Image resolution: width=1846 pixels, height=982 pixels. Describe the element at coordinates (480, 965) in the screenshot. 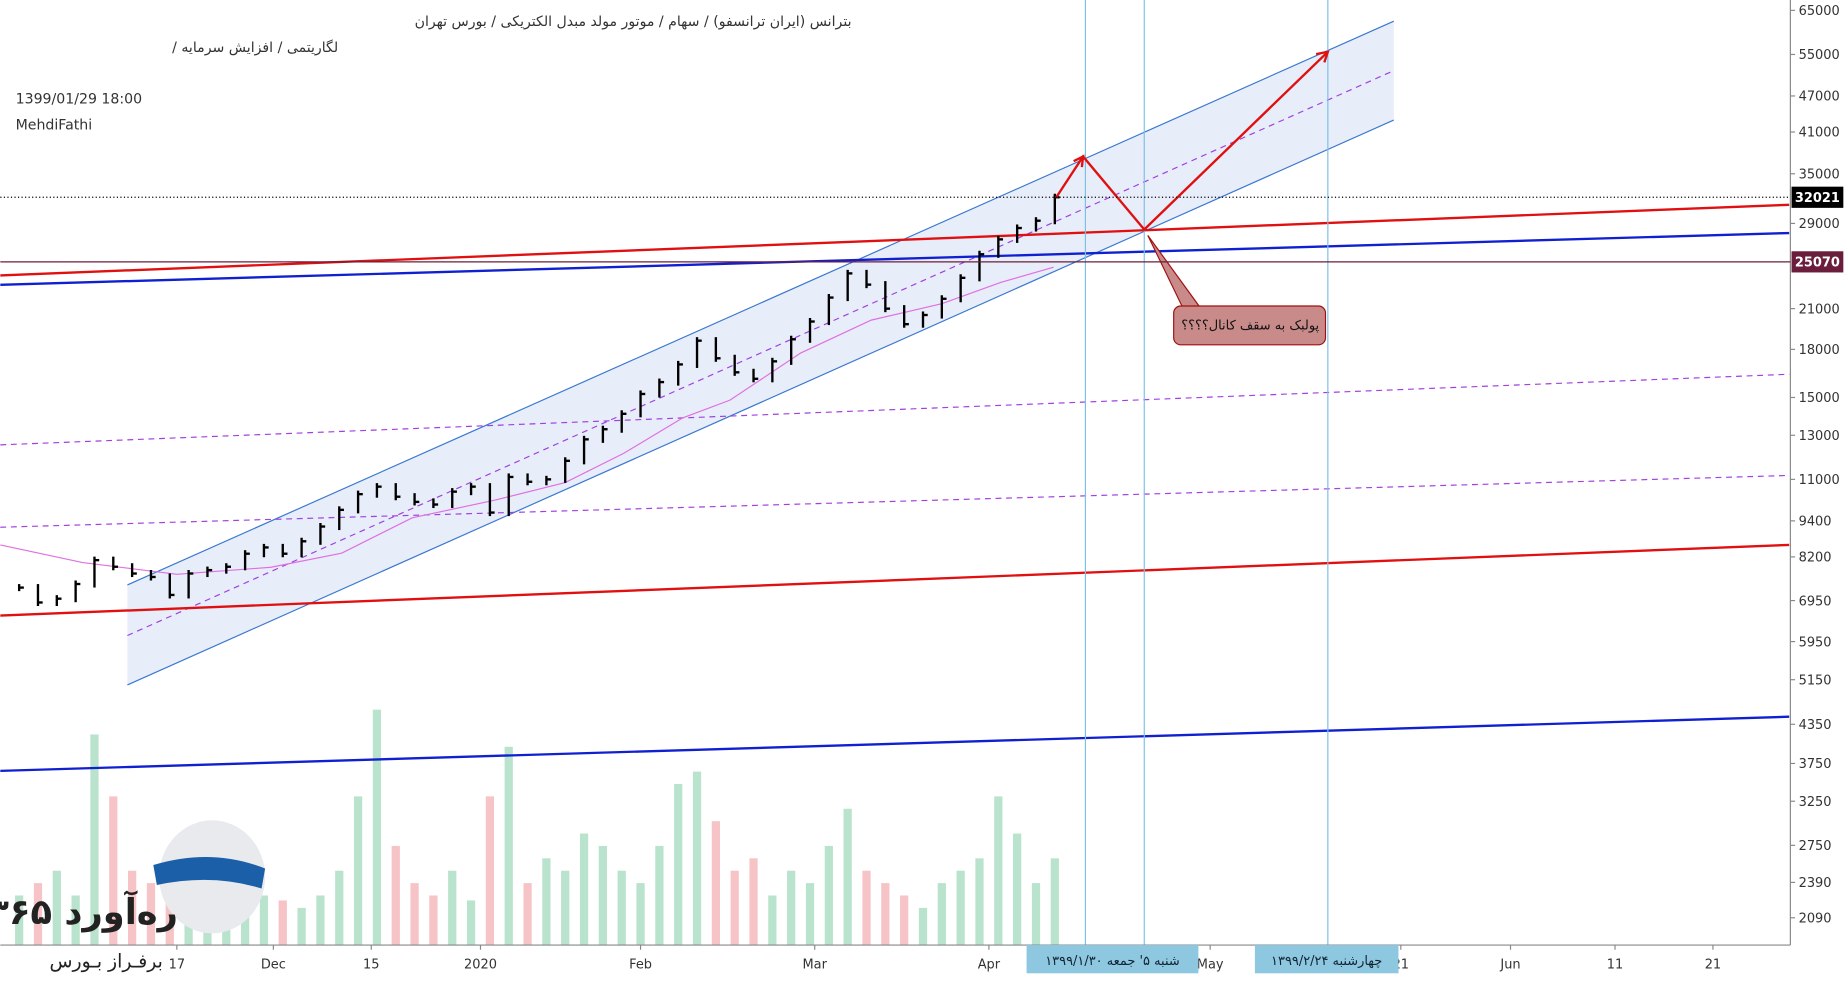

I see `x-tick-label: 2020` at that location.